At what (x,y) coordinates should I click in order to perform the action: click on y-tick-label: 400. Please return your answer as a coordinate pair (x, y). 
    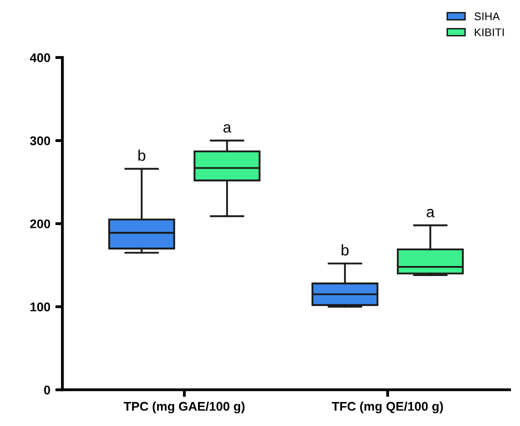
    Looking at the image, I should click on (40, 57).